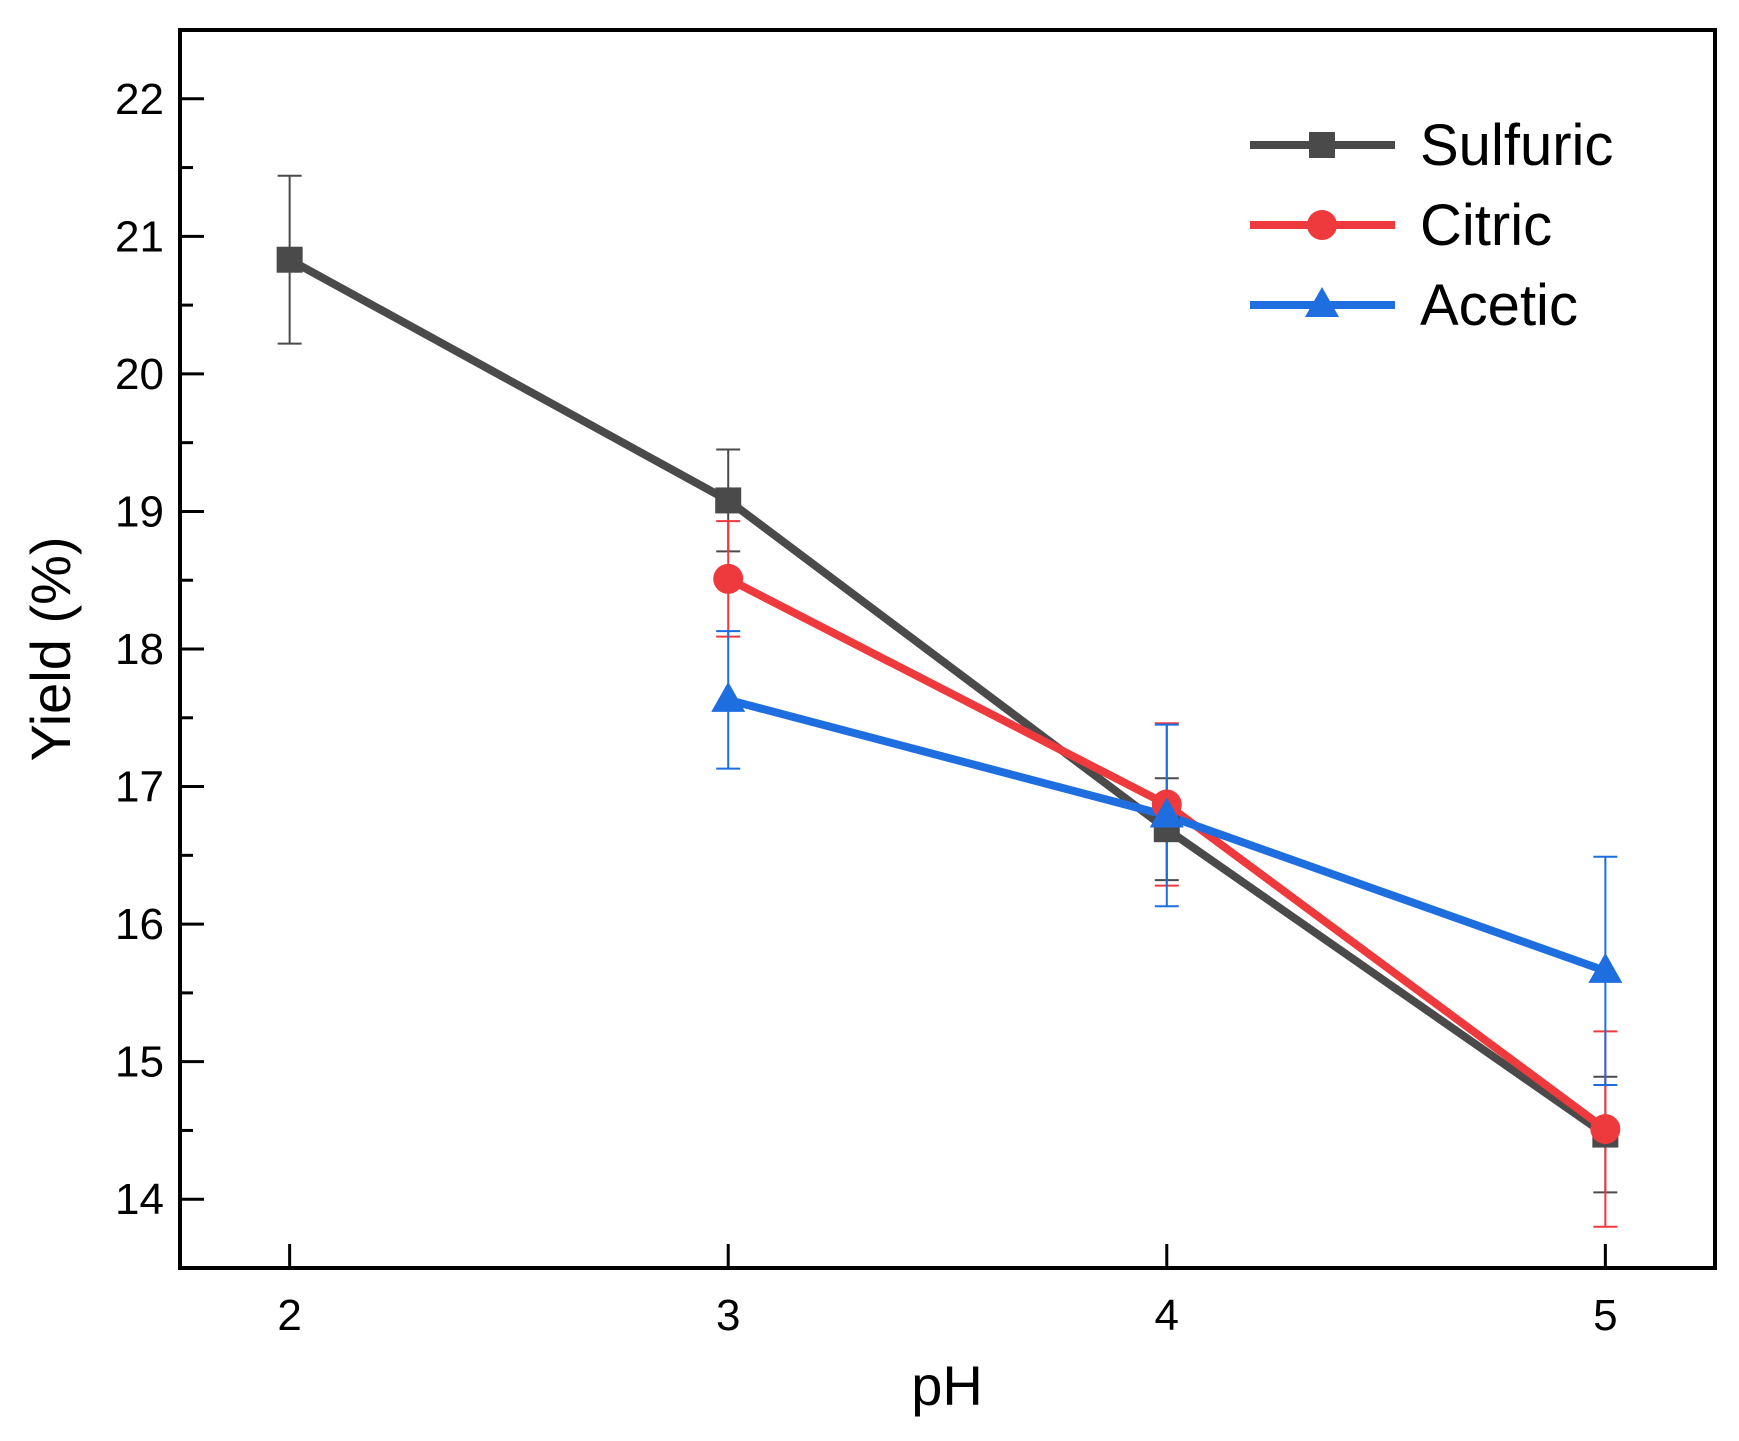  I want to click on x-tick-label: 5, so click(1605, 1315).